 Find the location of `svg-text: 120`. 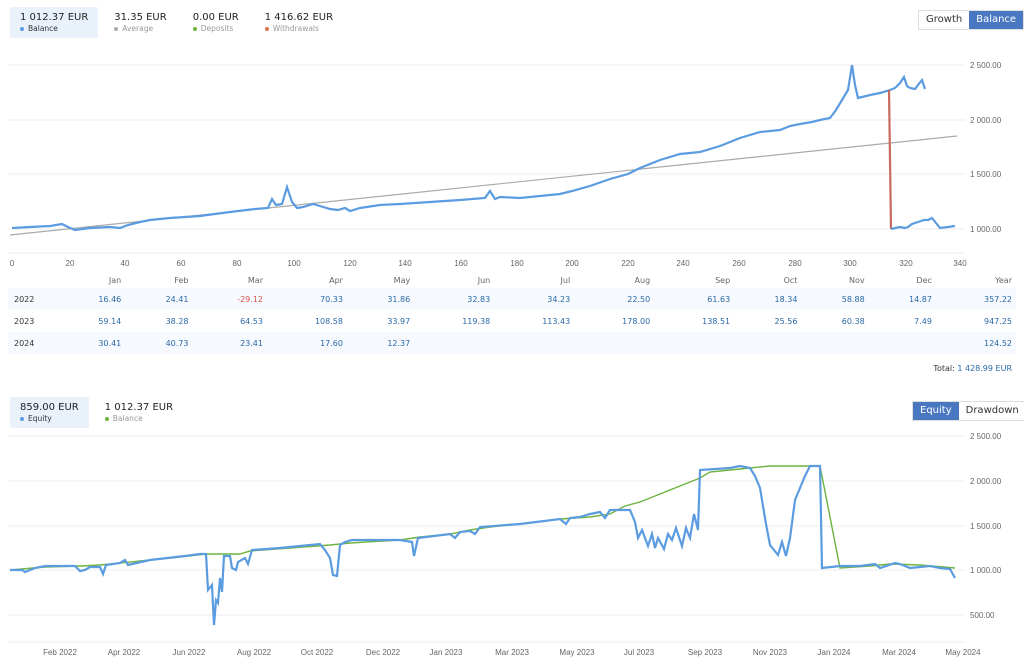

svg-text: 120 is located at coordinates (350, 263).